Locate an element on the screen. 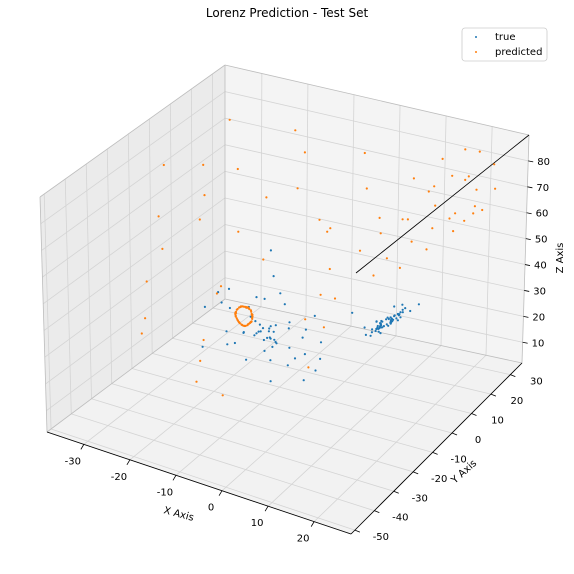 The height and width of the screenshot is (574, 574). z-tick-label: 10 is located at coordinates (538, 343).